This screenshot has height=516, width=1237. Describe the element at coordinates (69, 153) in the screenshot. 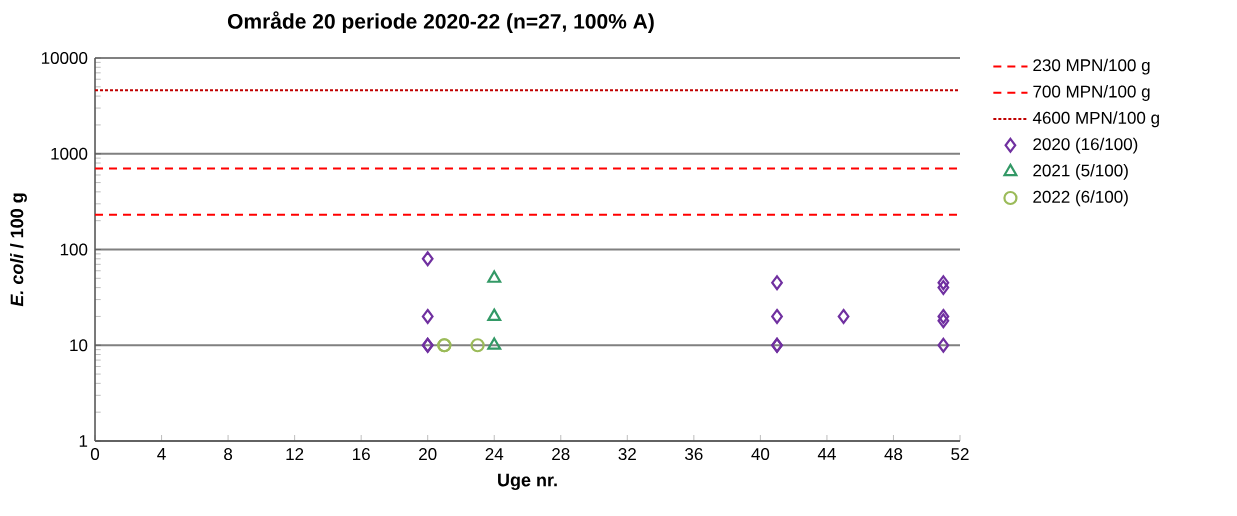

I see `y-tick-label: 1000` at that location.